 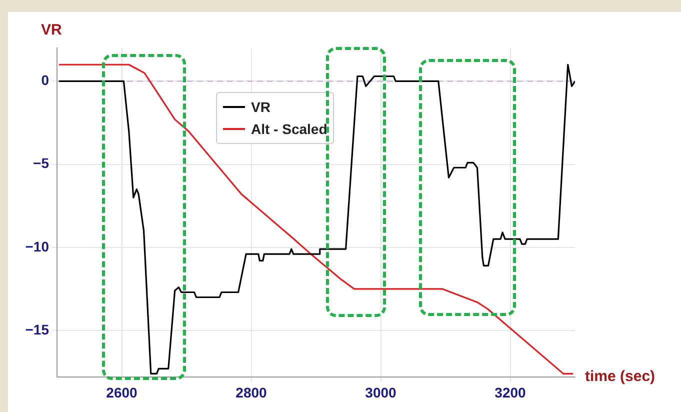 I want to click on y-tick-label: −15, so click(x=37, y=329).